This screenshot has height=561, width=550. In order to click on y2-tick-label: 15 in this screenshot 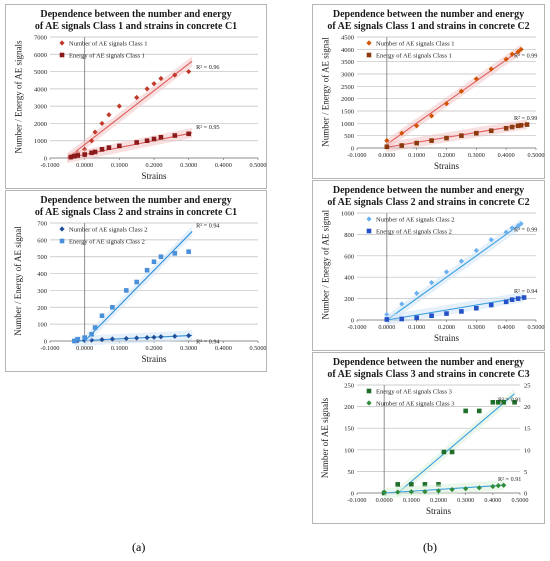, I will do `click(527, 429)`.